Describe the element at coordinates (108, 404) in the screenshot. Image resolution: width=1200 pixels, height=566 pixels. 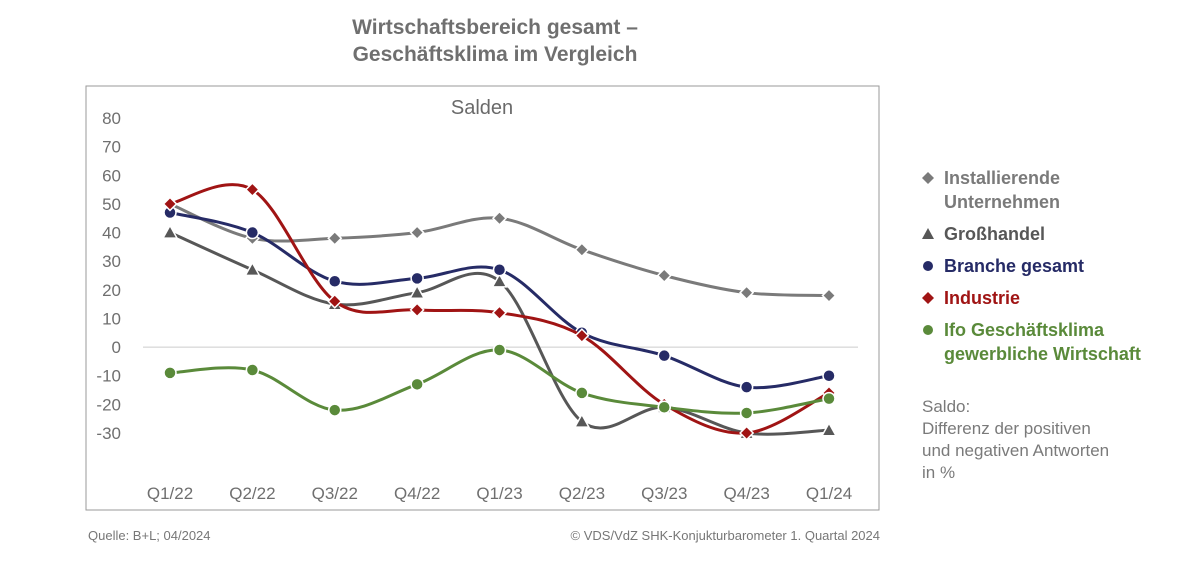
I see `y-tick-label: -20` at that location.